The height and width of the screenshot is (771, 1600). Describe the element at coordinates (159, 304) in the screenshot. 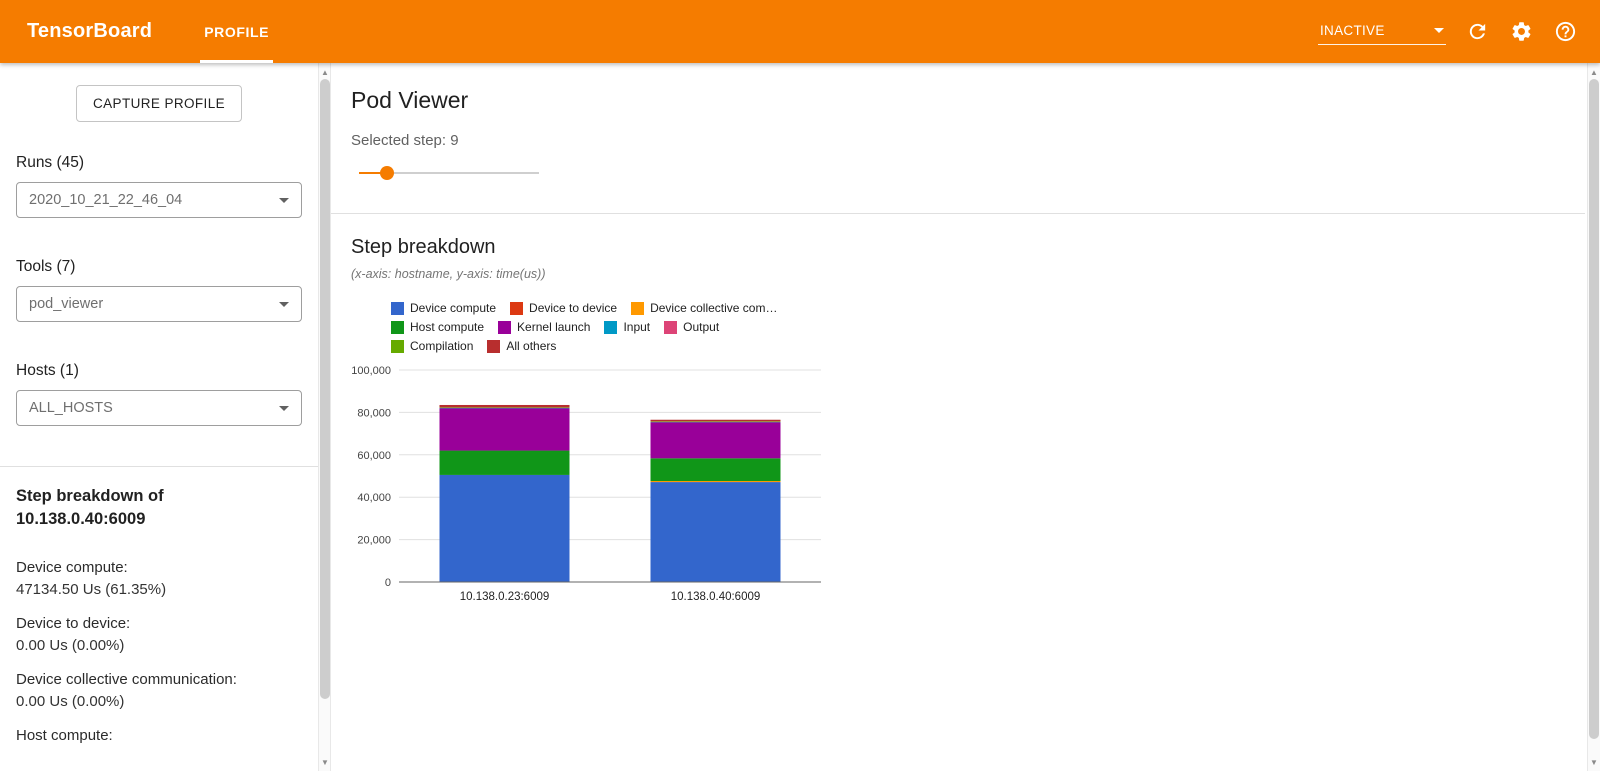

I see `tools-select: pod_viewer` at that location.